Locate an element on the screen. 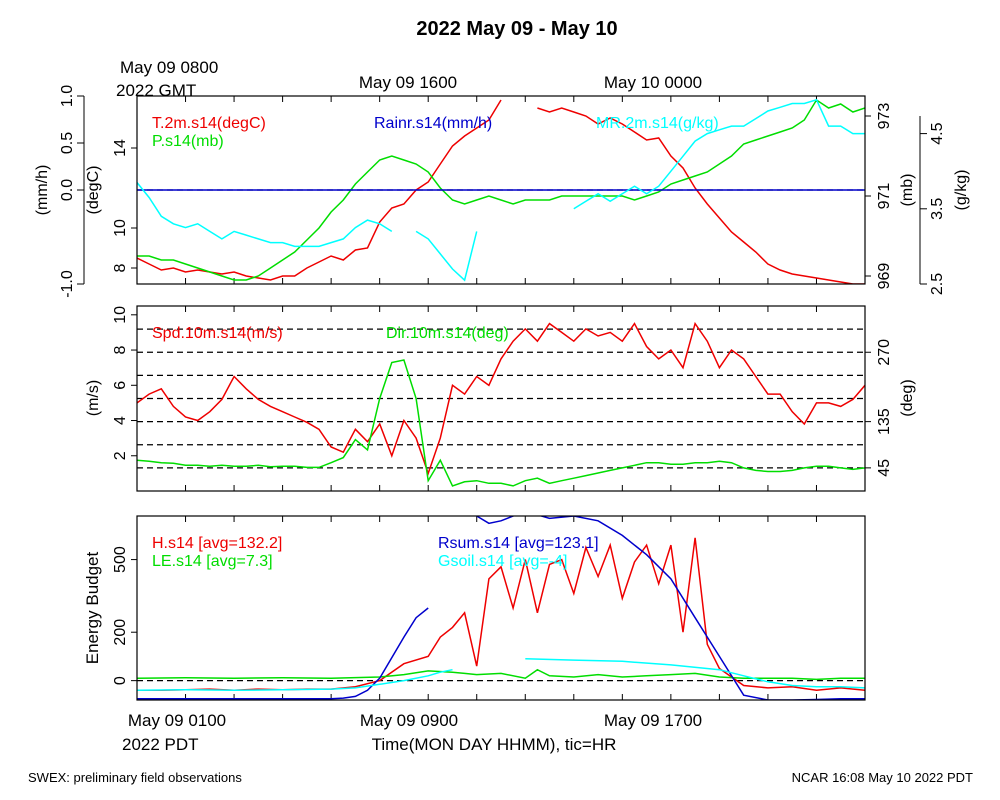 This screenshot has width=1000, height=800. temp-axis-tick-label: 8 is located at coordinates (120, 267).